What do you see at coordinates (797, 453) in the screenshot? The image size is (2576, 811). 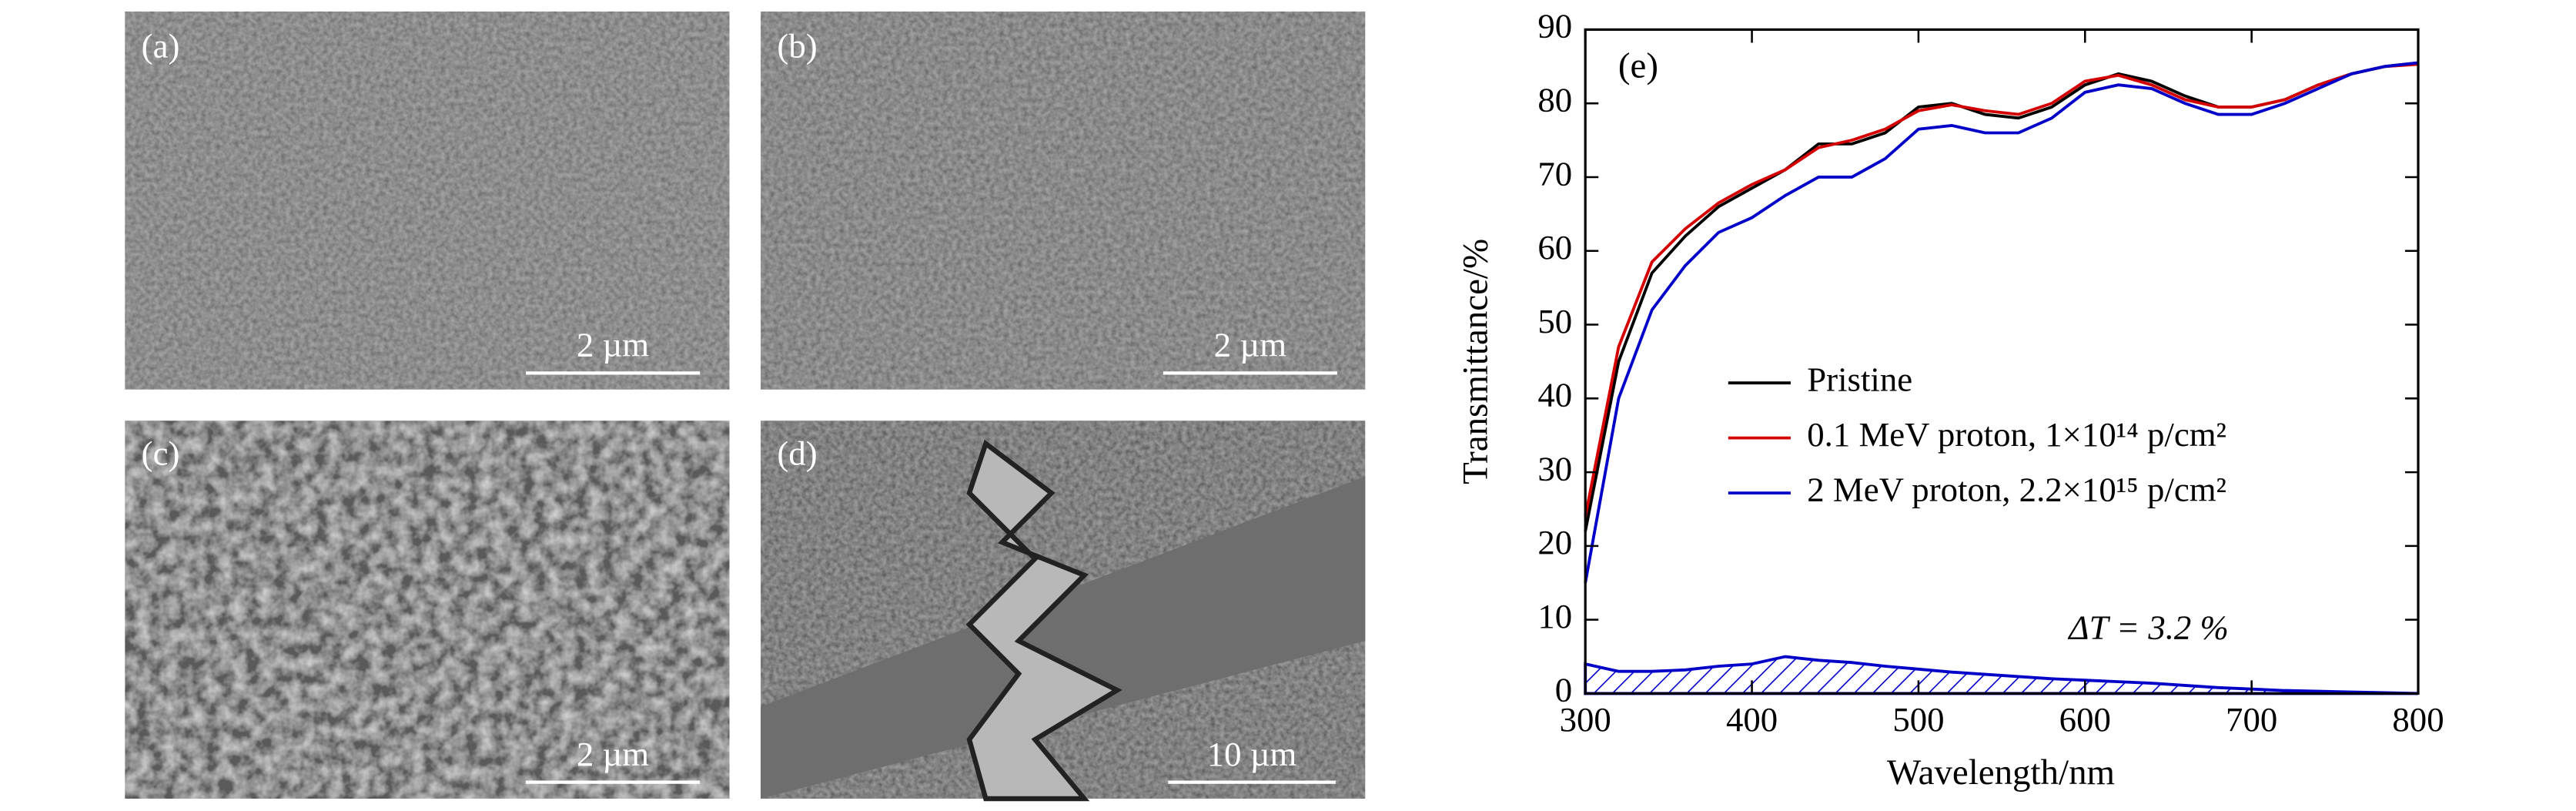 I see `panel-label: (d)` at bounding box center [797, 453].